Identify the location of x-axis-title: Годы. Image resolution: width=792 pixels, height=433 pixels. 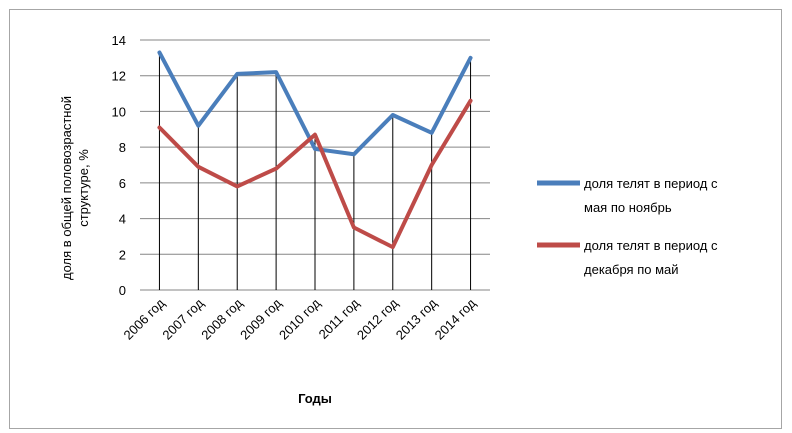
(315, 398).